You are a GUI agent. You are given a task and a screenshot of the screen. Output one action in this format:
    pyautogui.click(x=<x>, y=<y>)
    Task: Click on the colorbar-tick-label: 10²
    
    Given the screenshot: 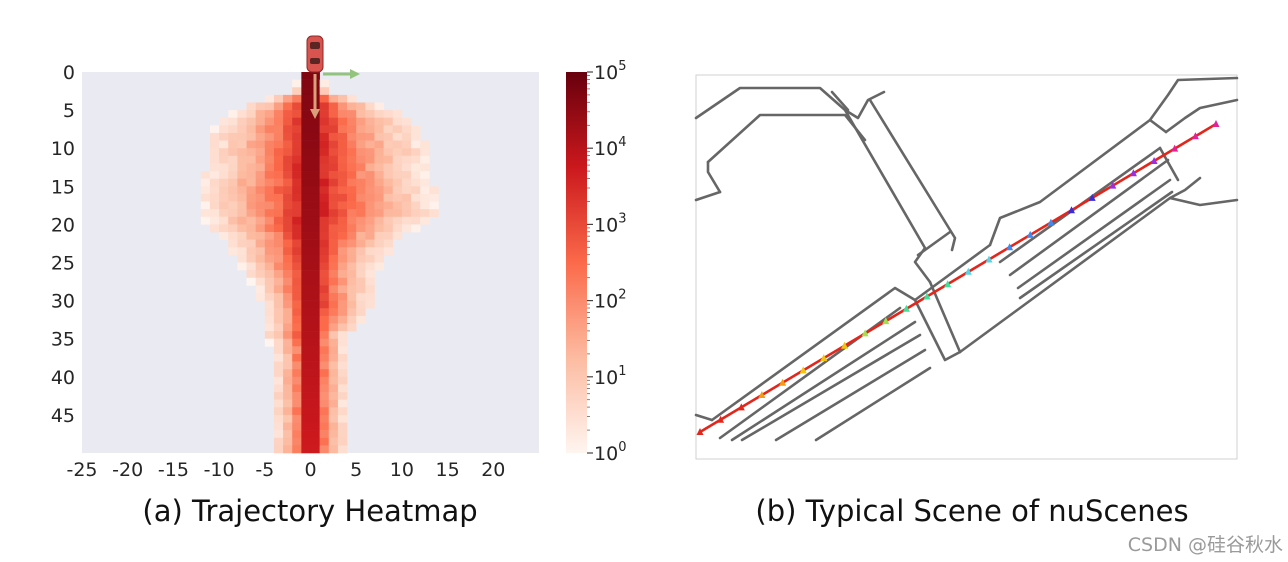 What is the action you would take?
    pyautogui.click(x=610, y=300)
    